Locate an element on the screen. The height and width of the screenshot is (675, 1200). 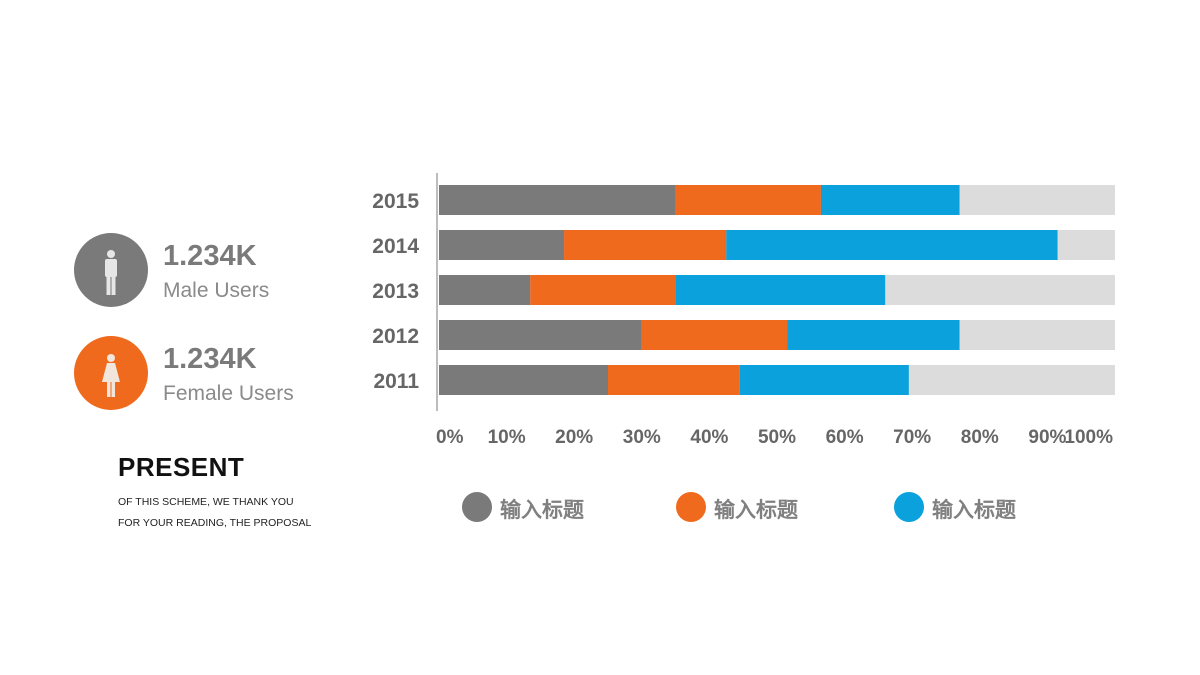
female-person-icon is located at coordinates (111, 375).